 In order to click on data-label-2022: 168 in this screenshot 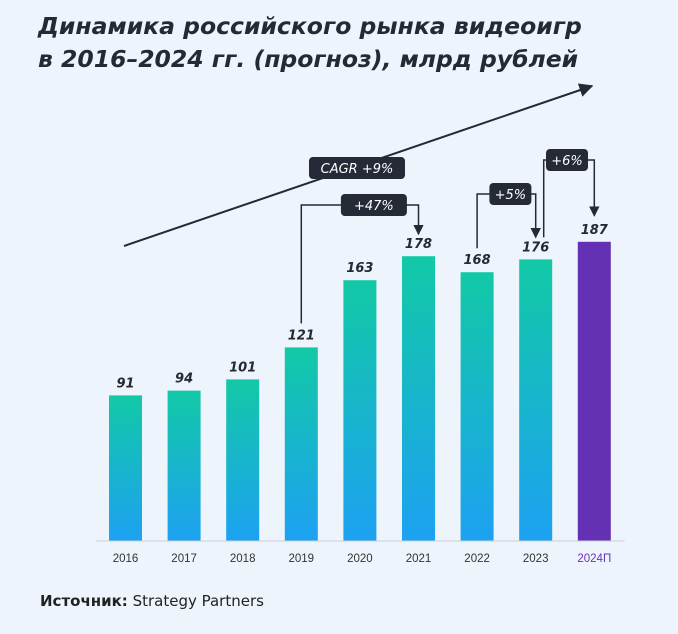, I will do `click(477, 260)`.